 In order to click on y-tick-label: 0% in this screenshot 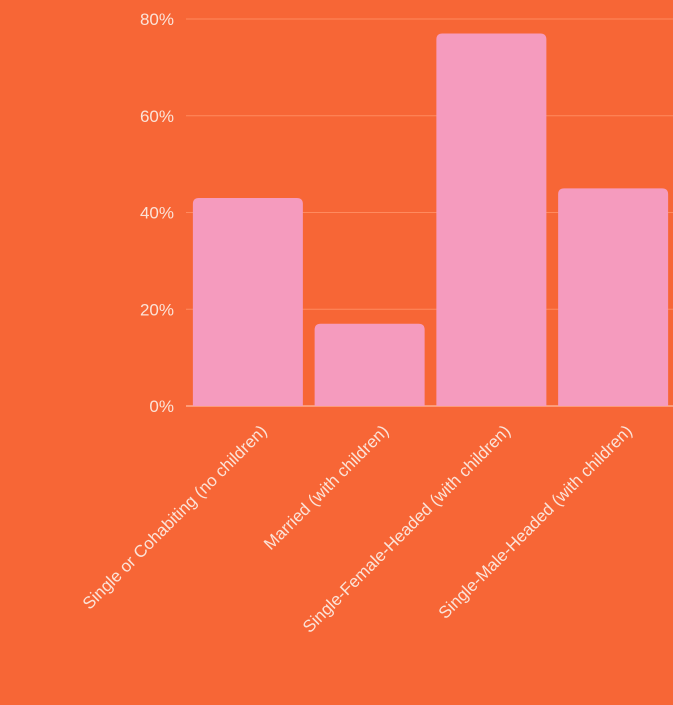, I will do `click(161, 406)`.